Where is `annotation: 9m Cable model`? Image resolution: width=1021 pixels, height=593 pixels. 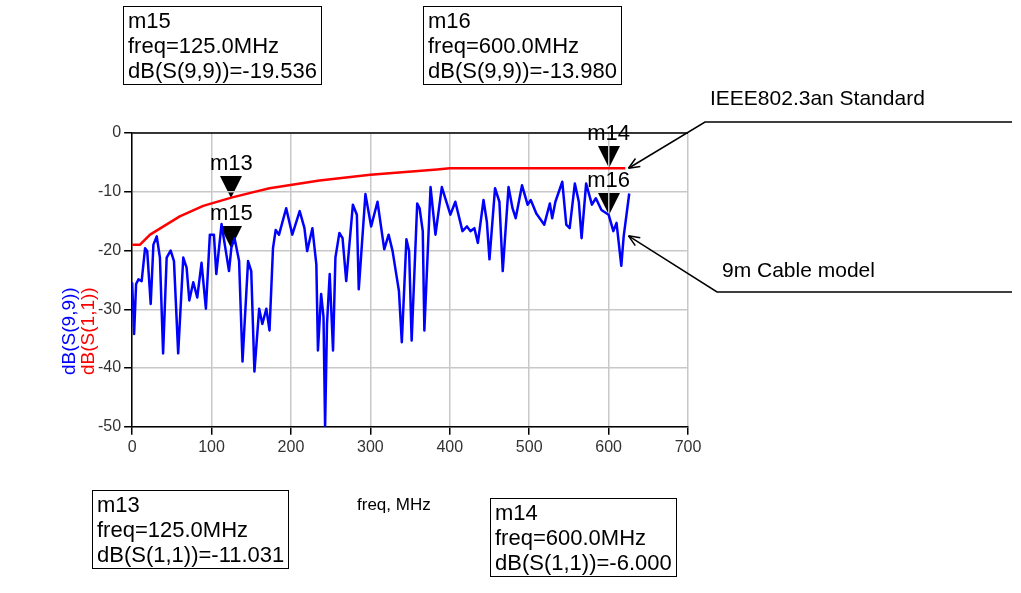 annotation: 9m Cable model is located at coordinates (798, 270).